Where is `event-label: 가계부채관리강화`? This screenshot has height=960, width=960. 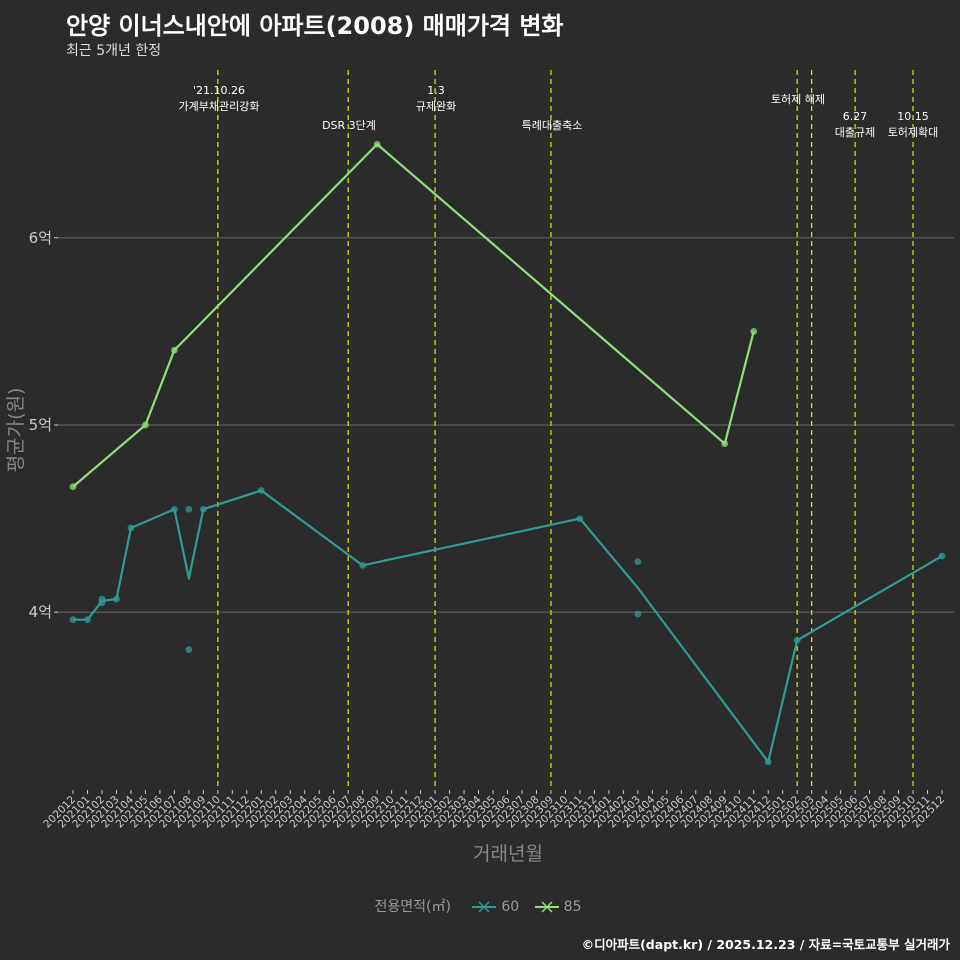 event-label: 가계부채관리강화 is located at coordinates (219, 106).